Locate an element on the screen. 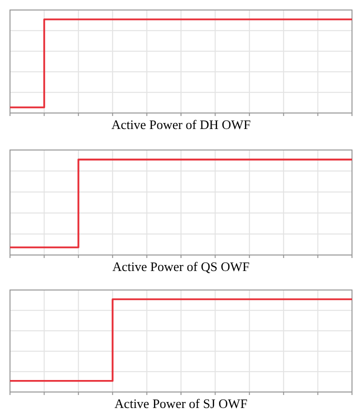 Image resolution: width=361 pixels, height=415 pixels. text: Active Power of SJ OWF is located at coordinates (181, 403).